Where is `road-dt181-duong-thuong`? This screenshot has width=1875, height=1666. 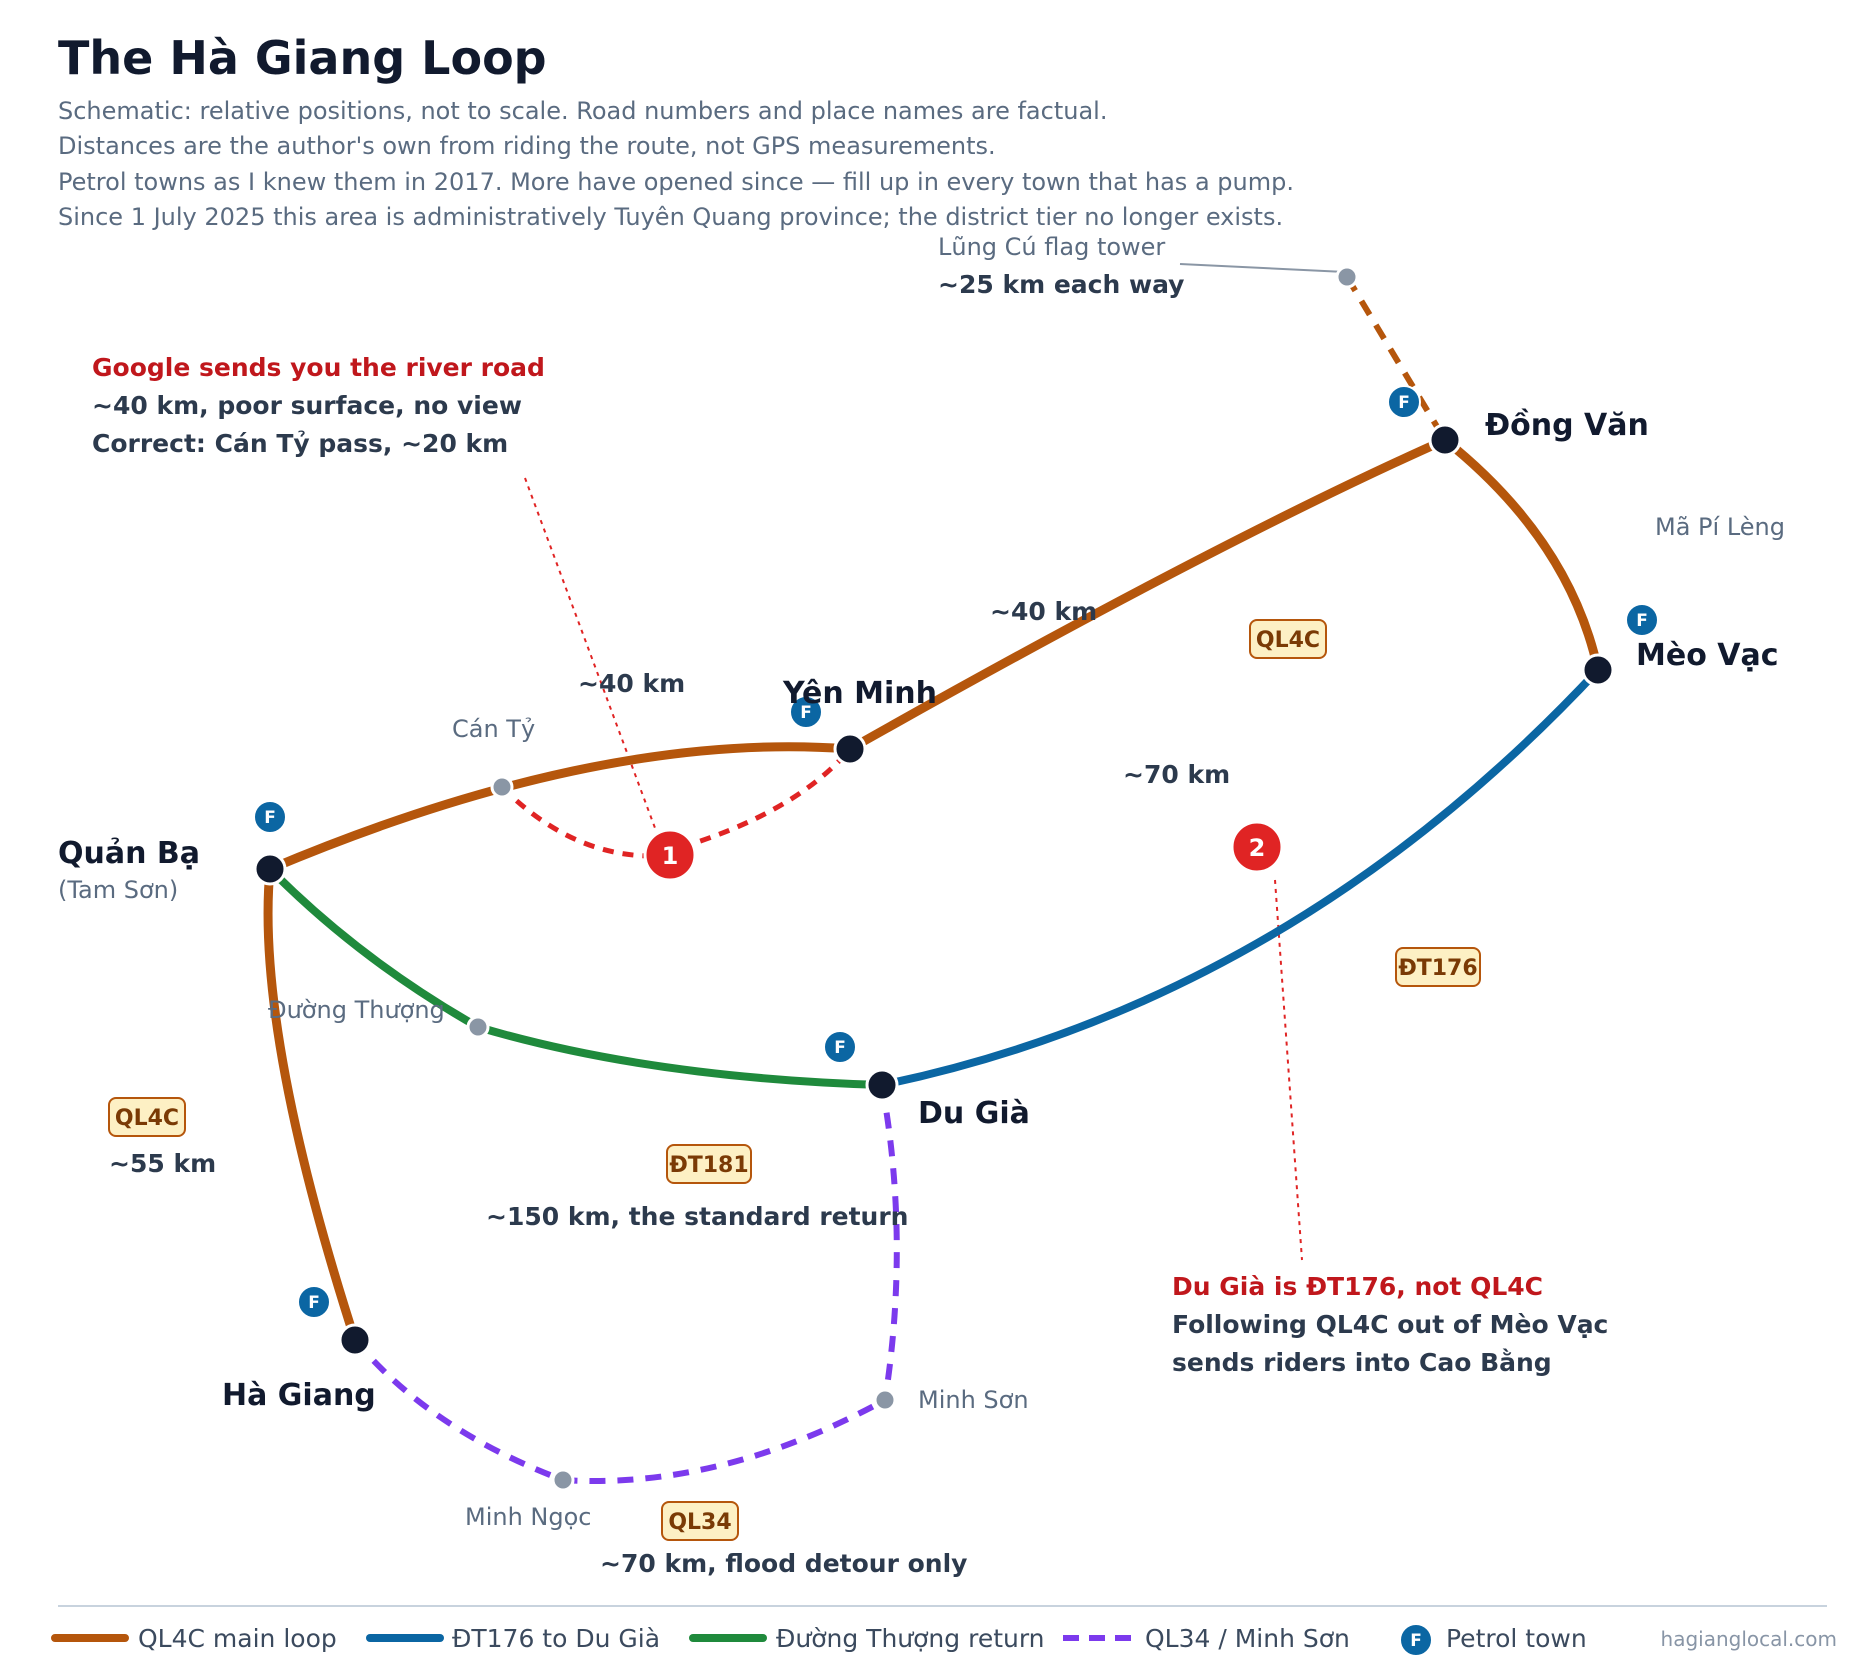 road-dt181-duong-thuong is located at coordinates (576, 977).